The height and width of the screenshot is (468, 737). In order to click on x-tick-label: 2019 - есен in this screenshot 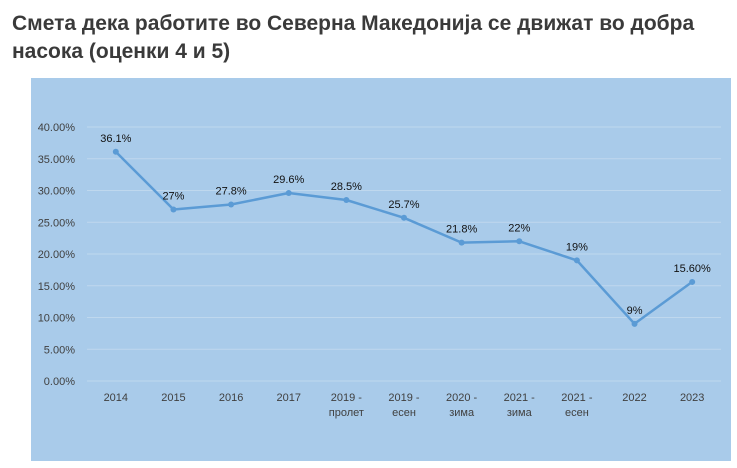, I will do `click(404, 405)`.